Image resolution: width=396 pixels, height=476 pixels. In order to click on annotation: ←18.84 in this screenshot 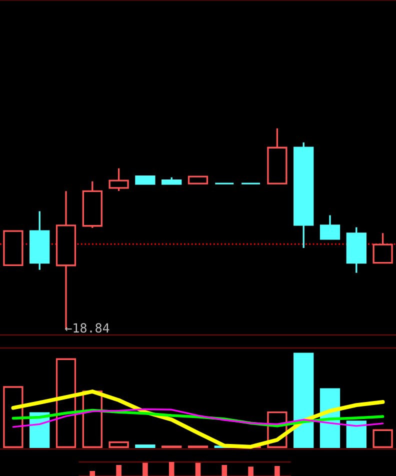, I will do `click(87, 328)`.